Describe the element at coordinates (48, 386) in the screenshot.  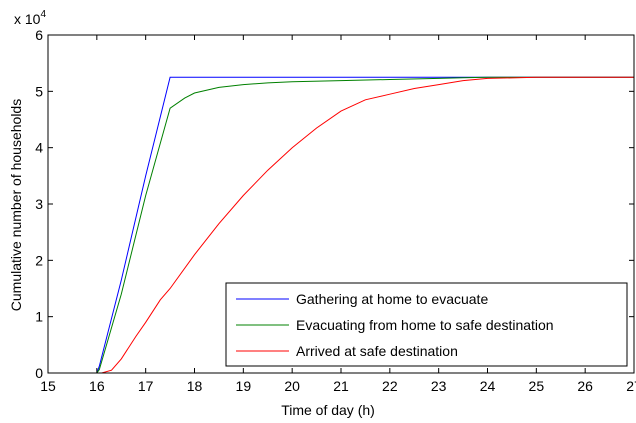
I see `x-tick-label: 15` at that location.